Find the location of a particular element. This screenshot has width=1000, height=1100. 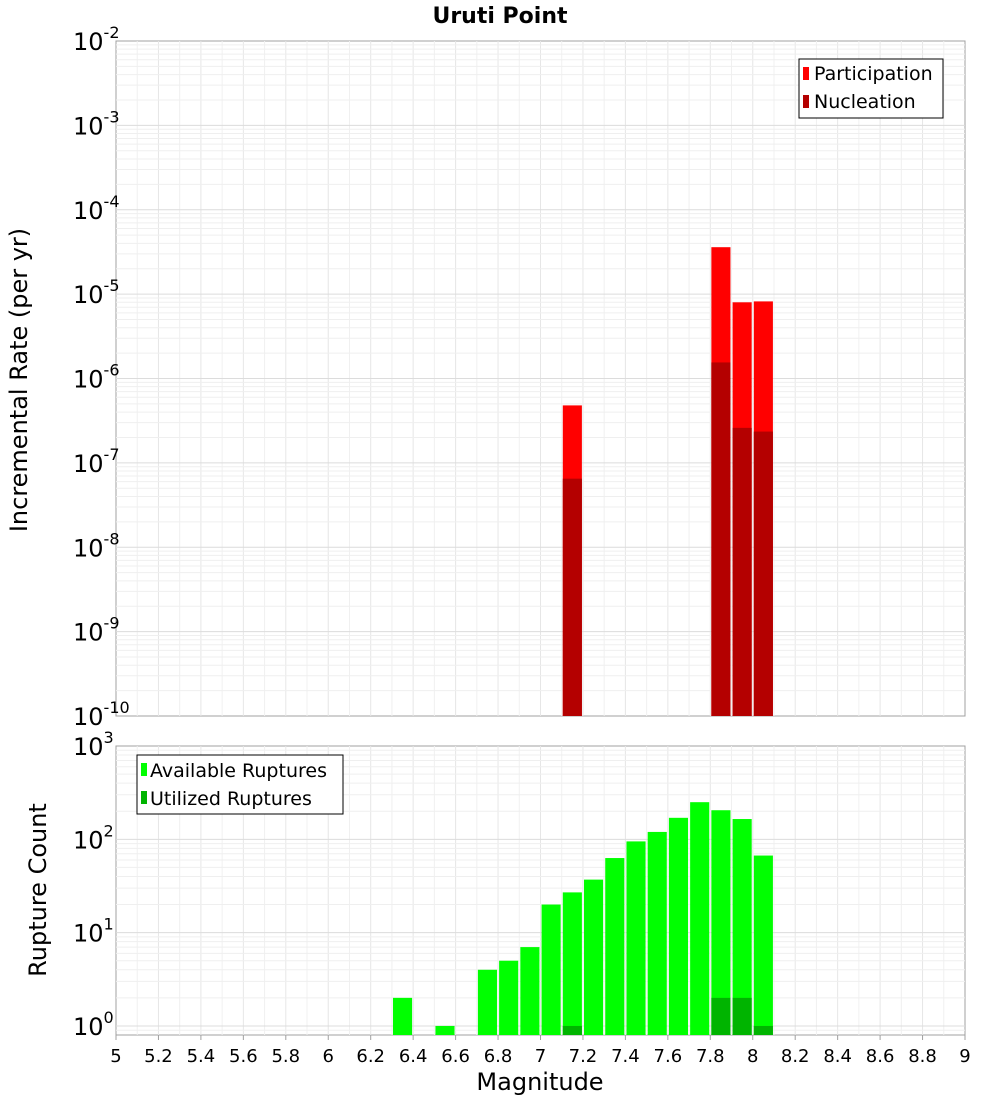

x-tick-label: 7 is located at coordinates (540, 1056).